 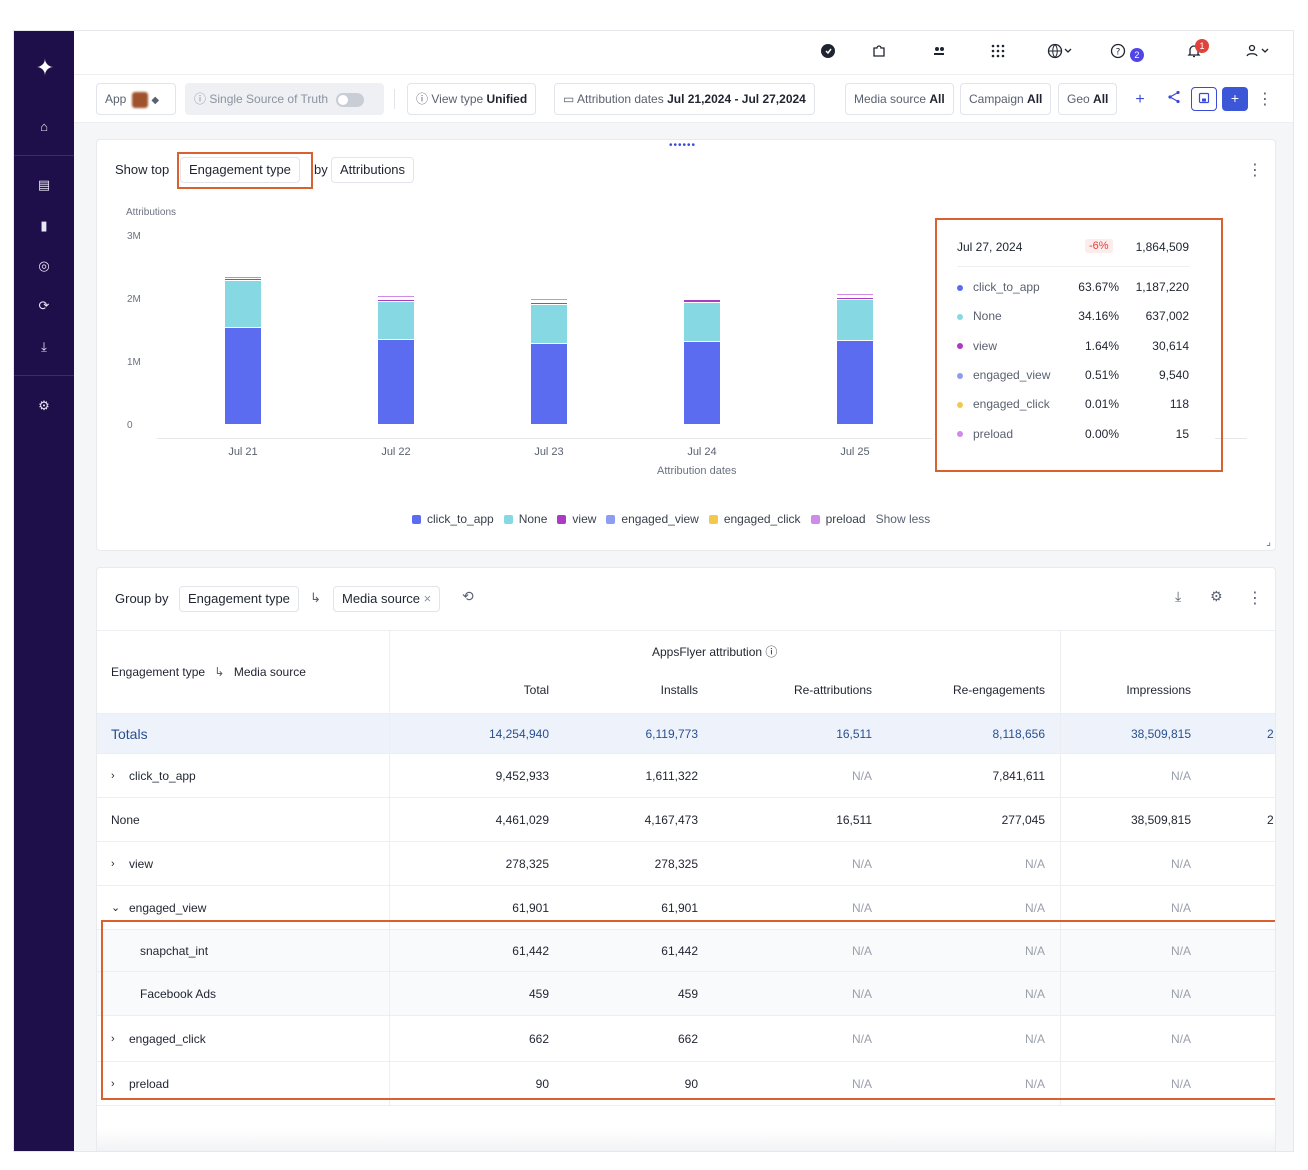 I want to click on first-col-header: Engagement type ↳ Media source, so click(x=208, y=672).